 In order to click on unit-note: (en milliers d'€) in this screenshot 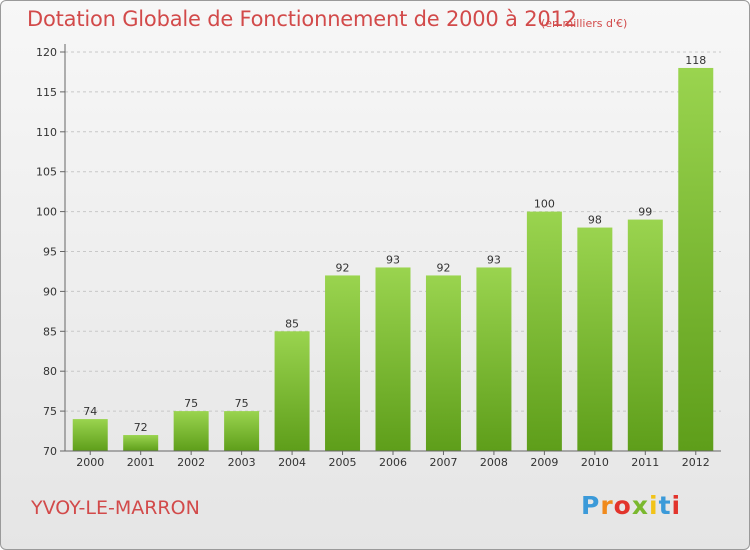, I will do `click(584, 23)`.